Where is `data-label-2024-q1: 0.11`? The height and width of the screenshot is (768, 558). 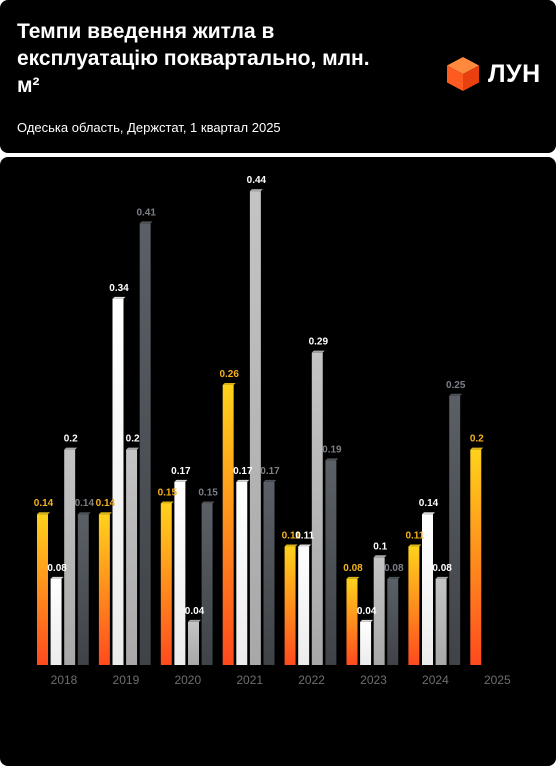 data-label-2024-q1: 0.11 is located at coordinates (414, 536).